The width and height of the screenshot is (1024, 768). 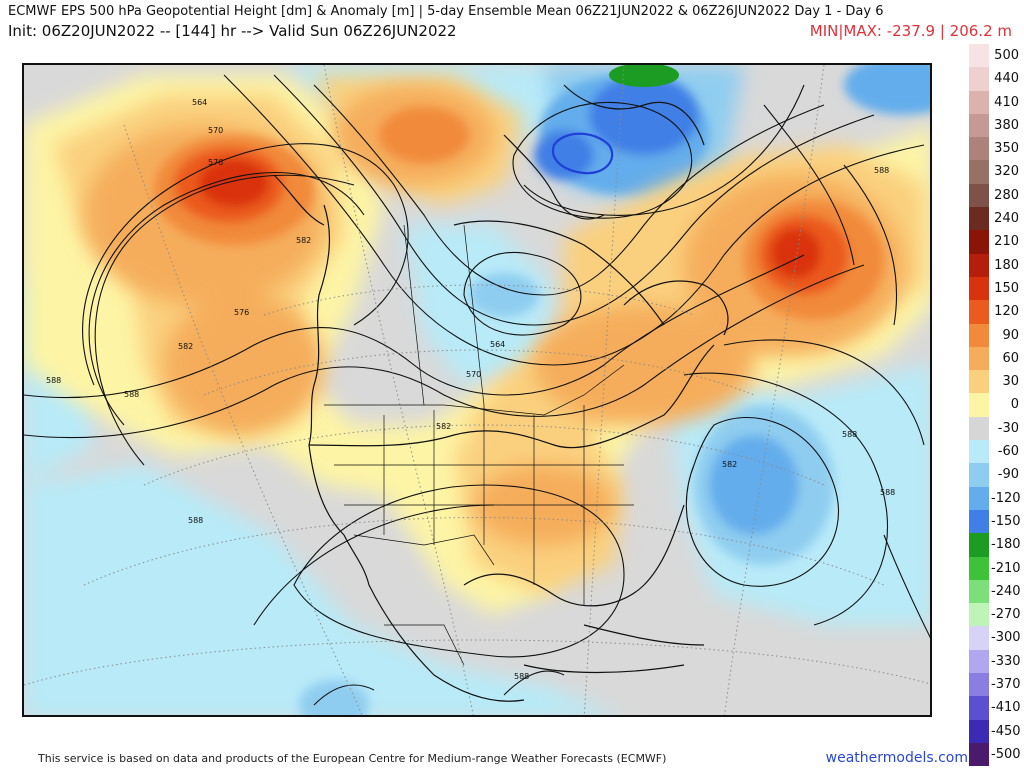 I want to click on colorbar-entry: -180, so click(x=995, y=545).